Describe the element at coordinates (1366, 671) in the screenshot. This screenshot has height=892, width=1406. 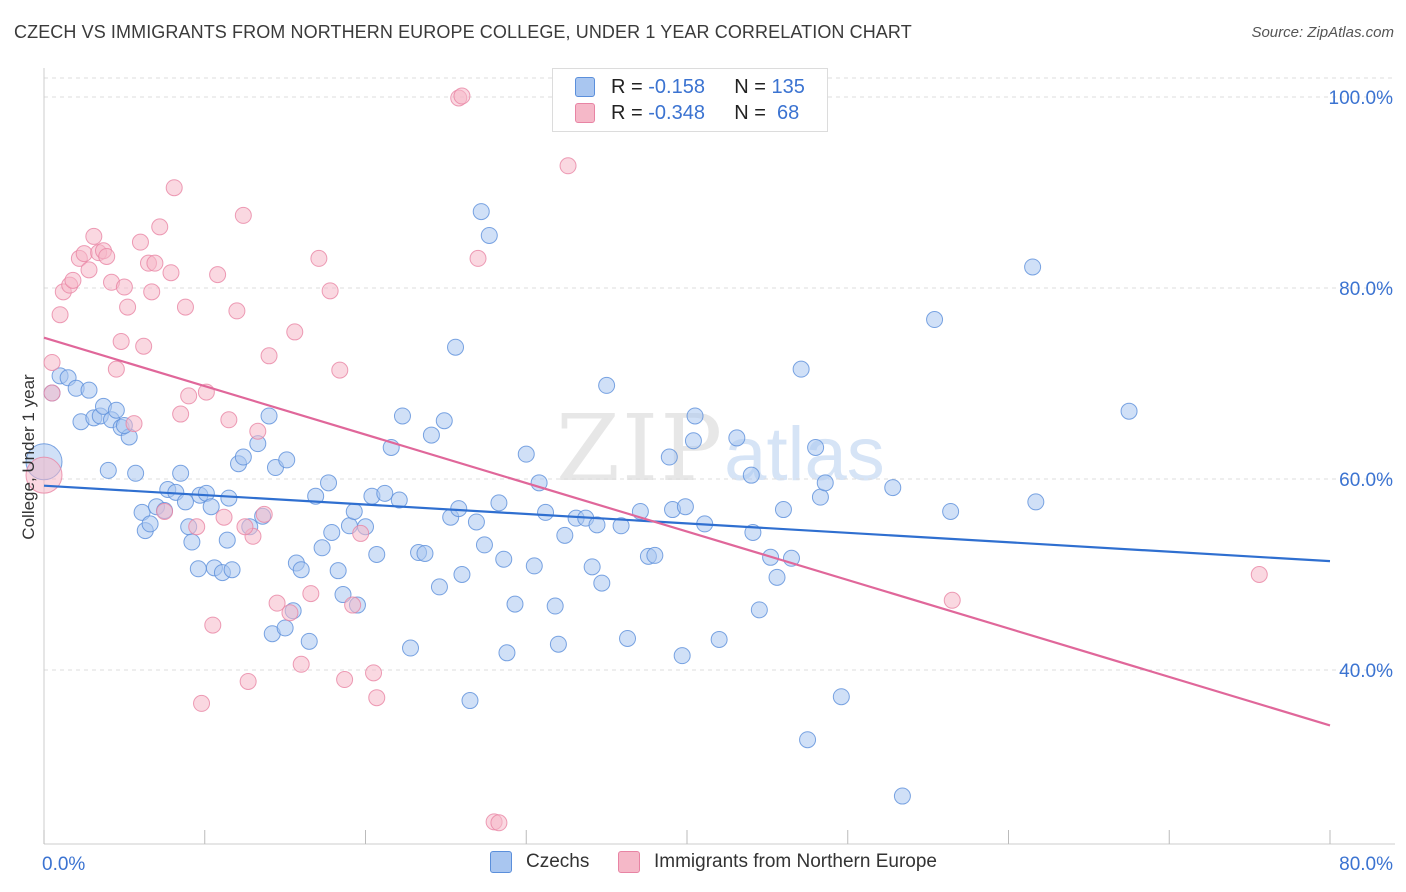
I see `y-tick-label: 40.0%` at that location.